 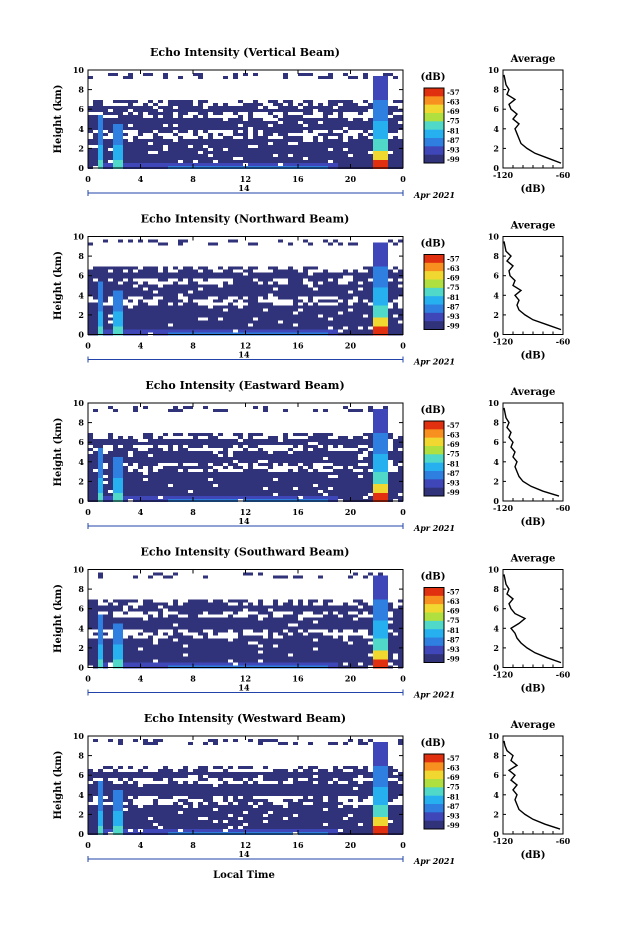 What do you see at coordinates (244, 355) in the screenshot?
I see `date-day: 14` at bounding box center [244, 355].